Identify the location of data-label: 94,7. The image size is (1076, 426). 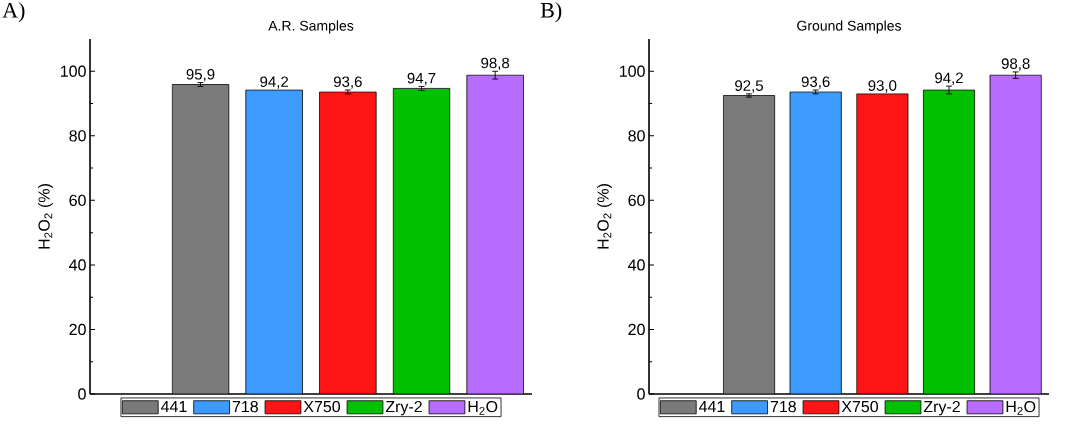
(421, 79).